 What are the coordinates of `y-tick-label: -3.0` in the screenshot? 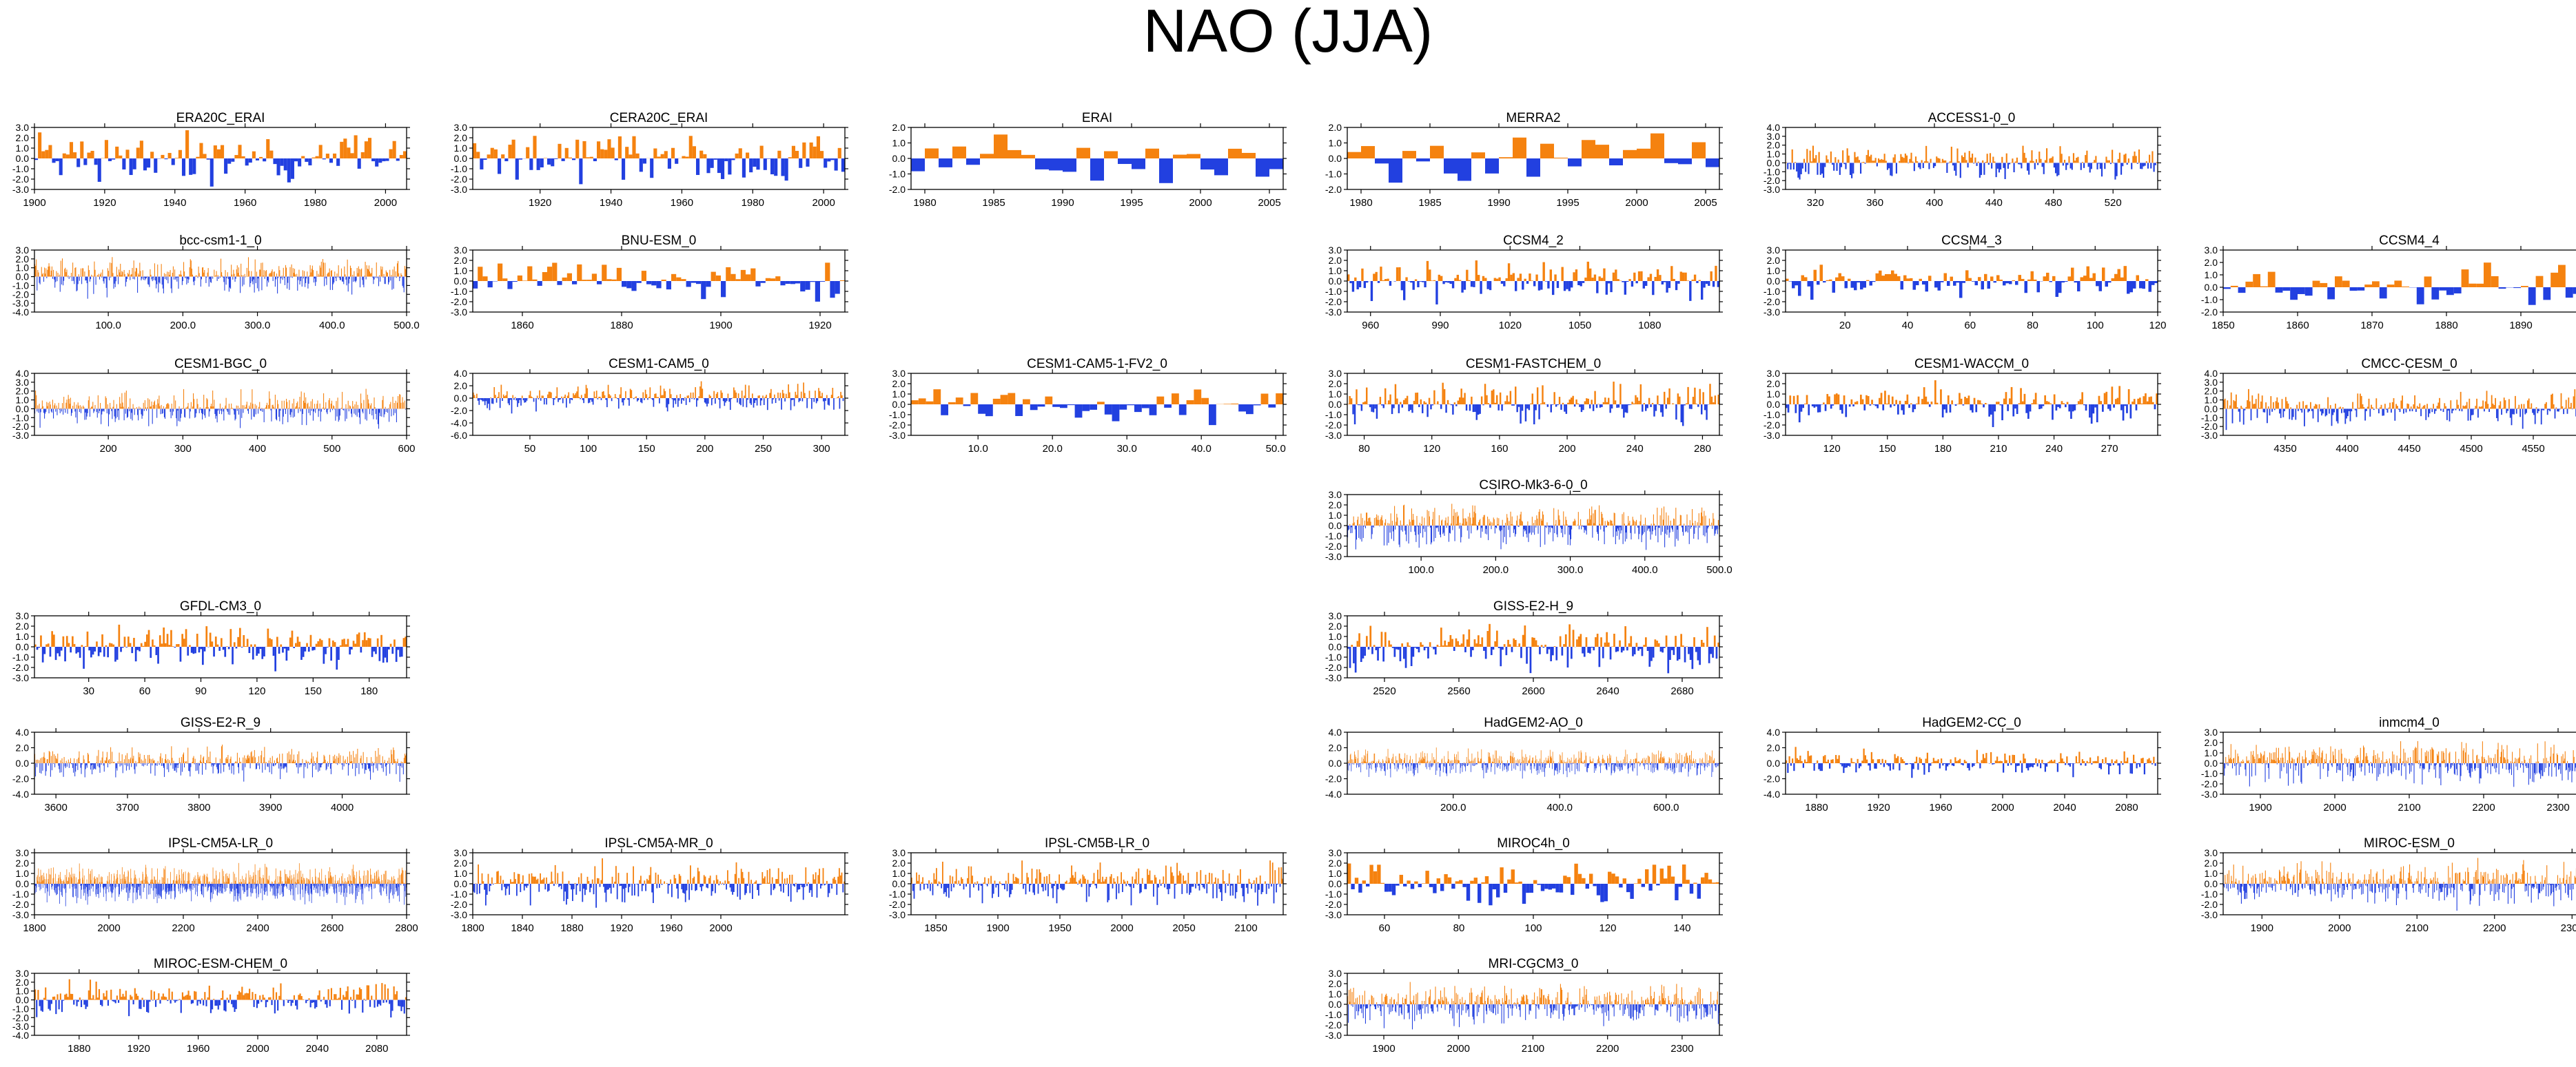 It's located at (1333, 312).